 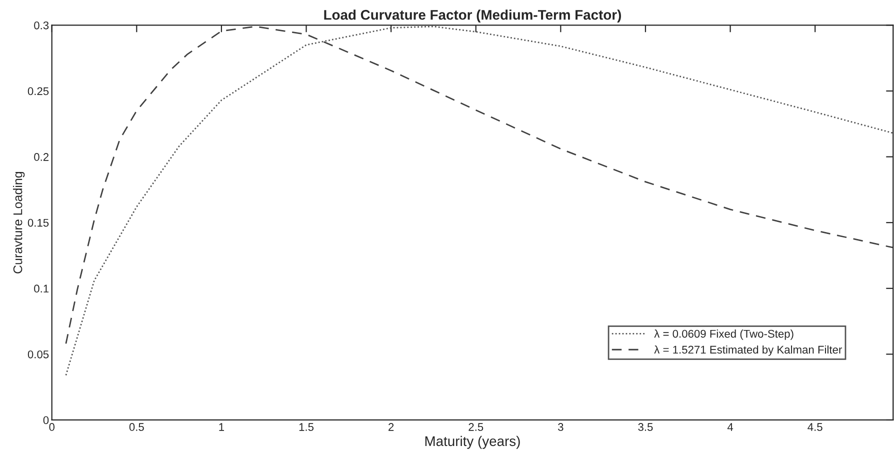 I want to click on y-axis-title: Curavture Loading, so click(x=19, y=223).